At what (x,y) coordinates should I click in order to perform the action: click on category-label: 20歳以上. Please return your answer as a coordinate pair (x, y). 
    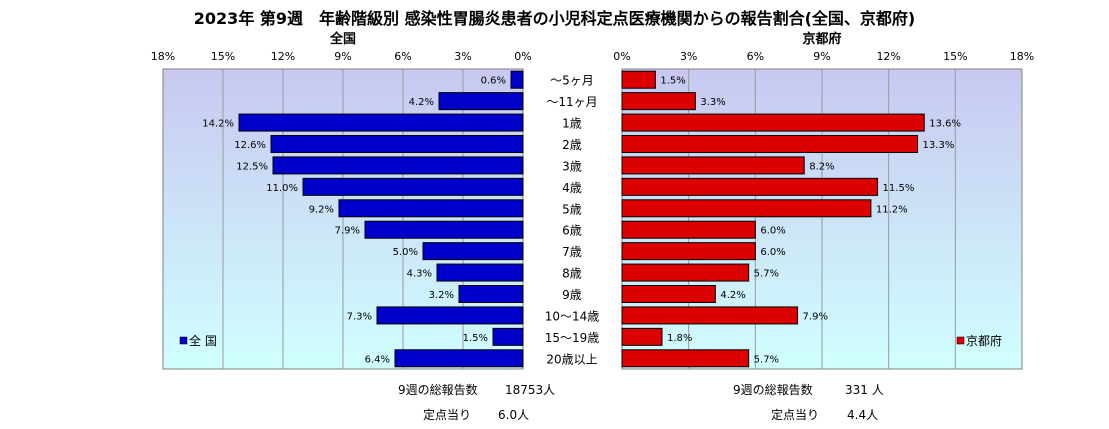
    Looking at the image, I should click on (571, 359).